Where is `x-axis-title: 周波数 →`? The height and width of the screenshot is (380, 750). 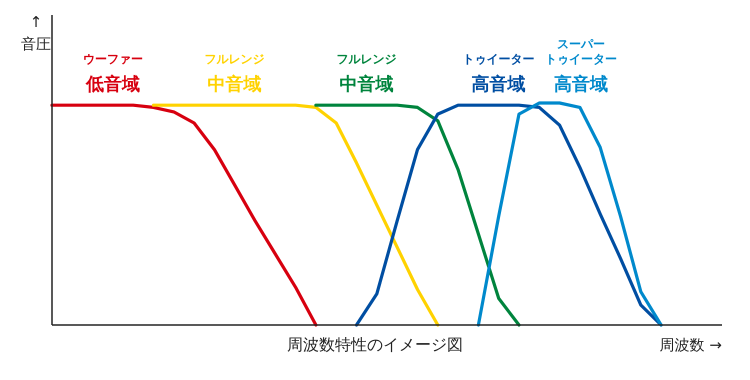 x-axis-title: 周波数 → is located at coordinates (691, 345).